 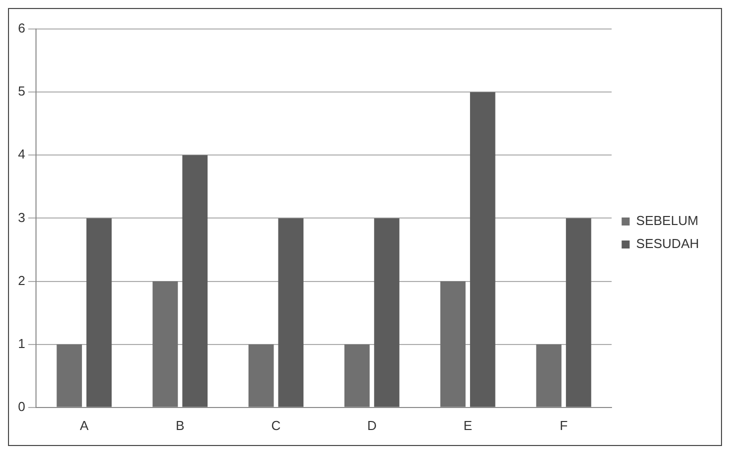 What do you see at coordinates (22, 154) in the screenshot?
I see `y-tick-label: 4` at bounding box center [22, 154].